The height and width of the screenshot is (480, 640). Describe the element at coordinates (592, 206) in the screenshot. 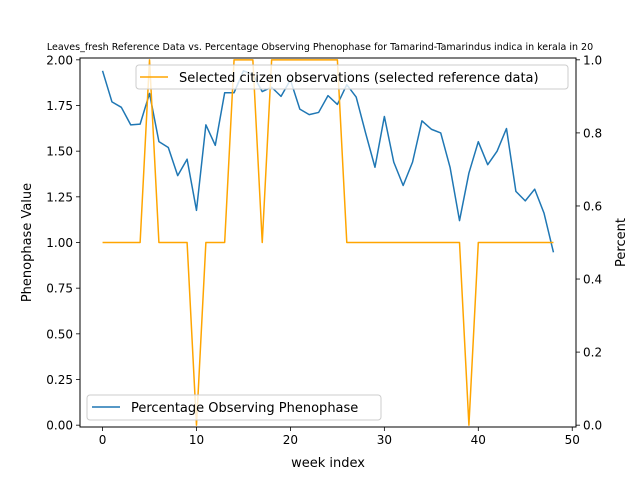

I see `y-right-tick-label: 0.6` at that location.